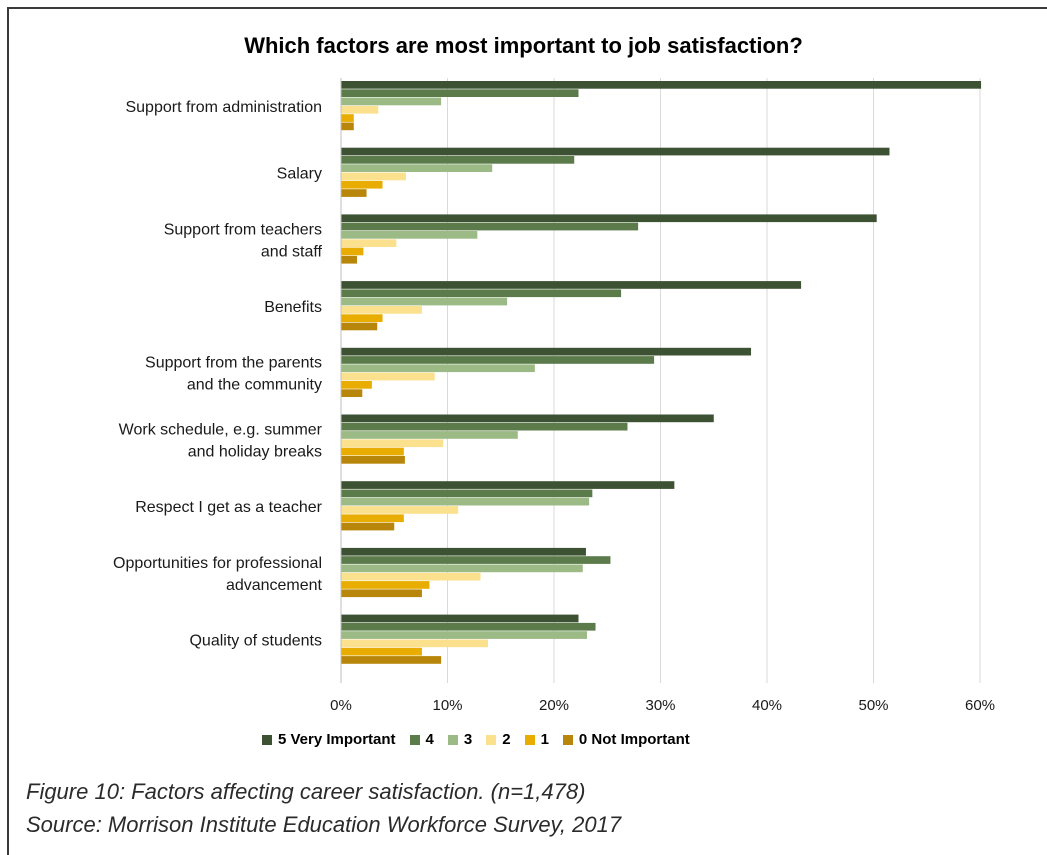  Describe the element at coordinates (255, 451) in the screenshot. I see `category-label: and holiday breaks` at that location.